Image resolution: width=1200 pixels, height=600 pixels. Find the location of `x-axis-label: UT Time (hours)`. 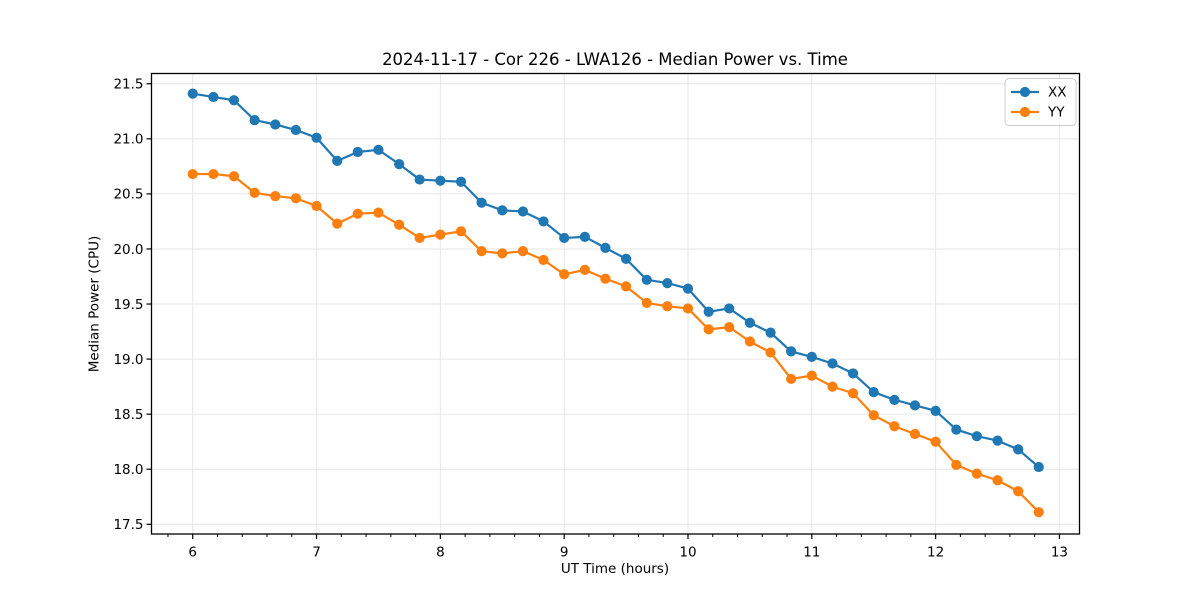

x-axis-label: UT Time (hours) is located at coordinates (615, 569).